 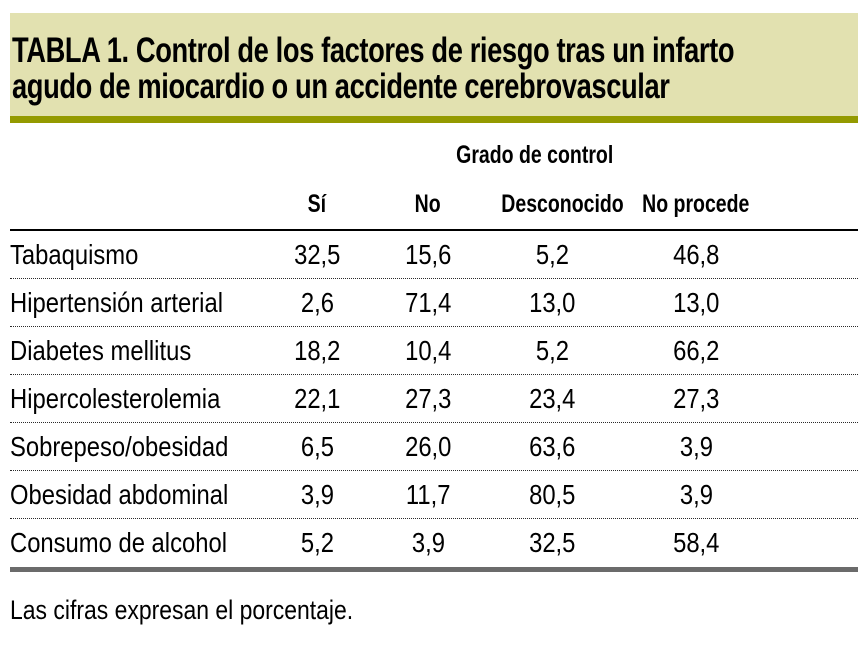 I want to click on table-row-consumo-alcohol: Consumo de alcohol 5,2 3,9 32,5 58,4, so click(x=434, y=543).